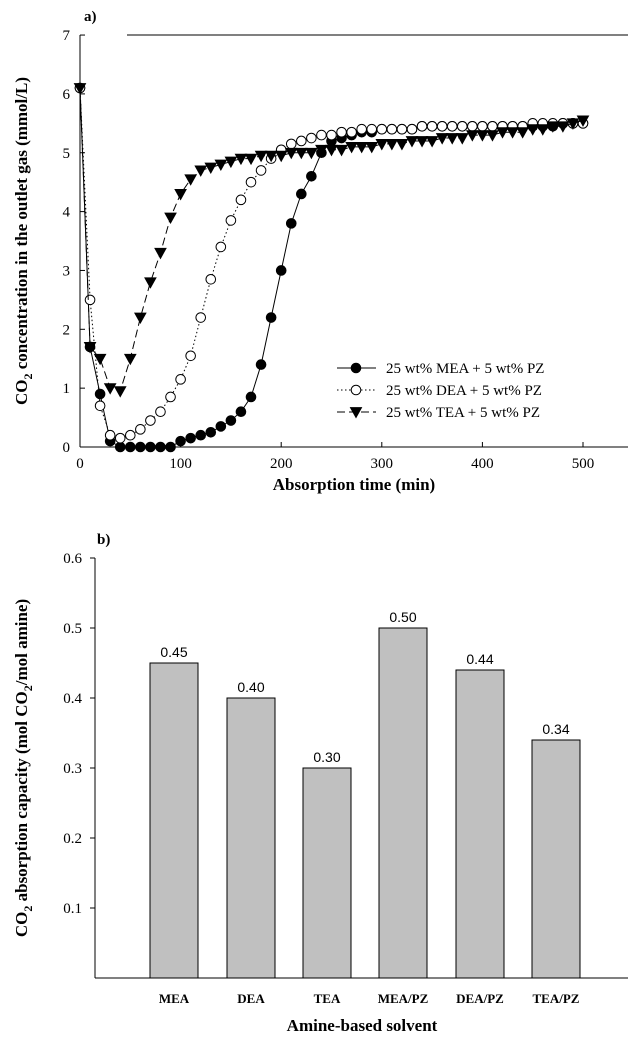 This screenshot has width=632, height=1037. Describe the element at coordinates (67, 389) in the screenshot. I see `y-tick-label-a: 1` at that location.